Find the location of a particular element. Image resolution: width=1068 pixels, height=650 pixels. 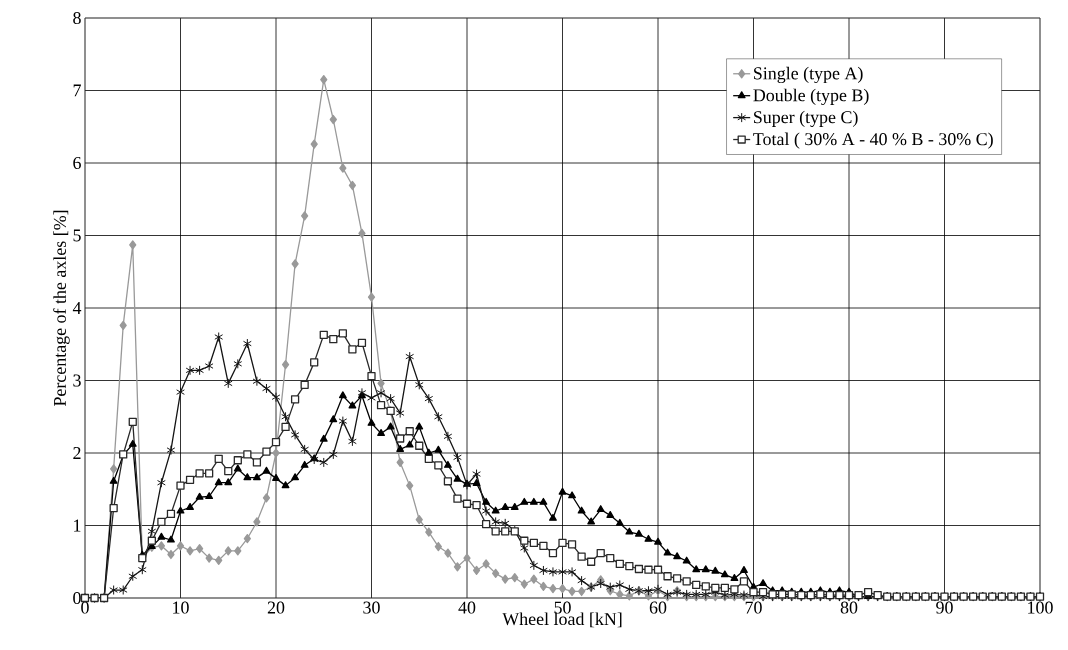

x-tick-label: 80 is located at coordinates (849, 607).